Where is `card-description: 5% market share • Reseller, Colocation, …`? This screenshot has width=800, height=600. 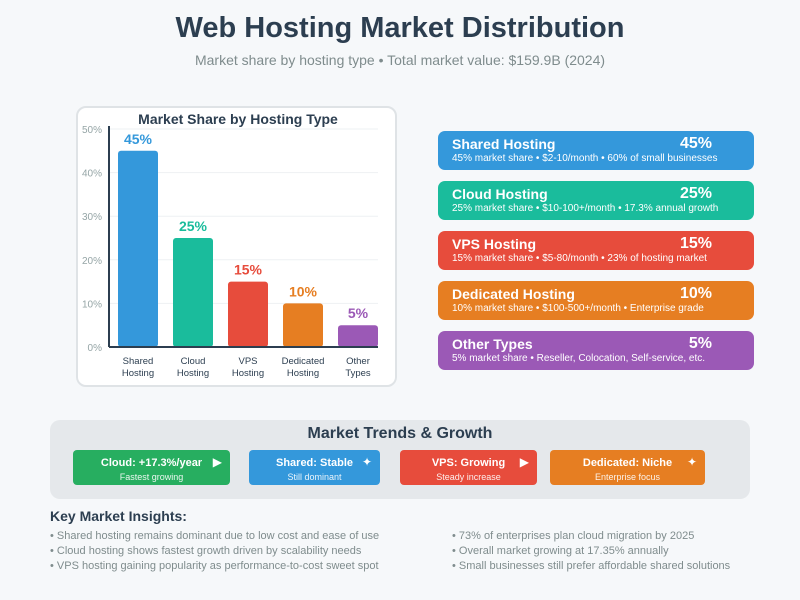
card-description: 5% market share • Reseller, Colocation, … is located at coordinates (579, 358).